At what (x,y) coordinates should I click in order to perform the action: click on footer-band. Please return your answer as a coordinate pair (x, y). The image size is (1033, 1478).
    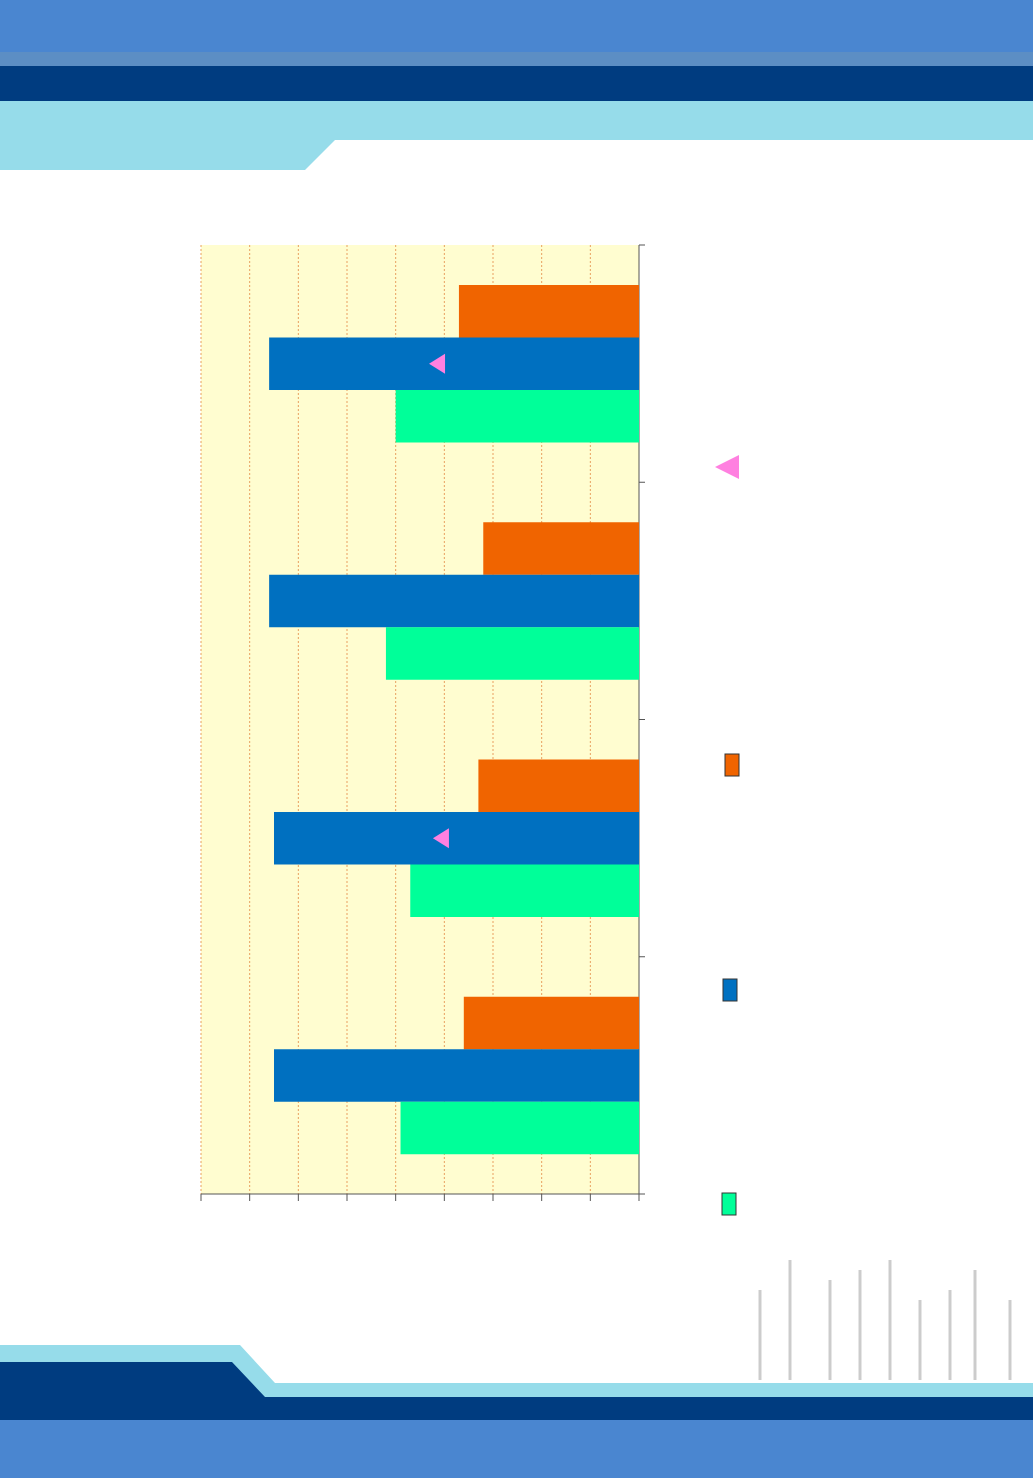
    Looking at the image, I should click on (516, 1449).